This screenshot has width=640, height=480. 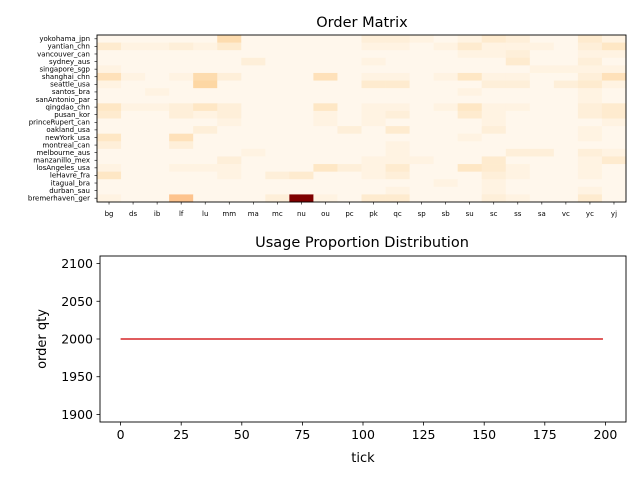 I want to click on heatmap-title: Order Matrix, so click(x=362, y=23).